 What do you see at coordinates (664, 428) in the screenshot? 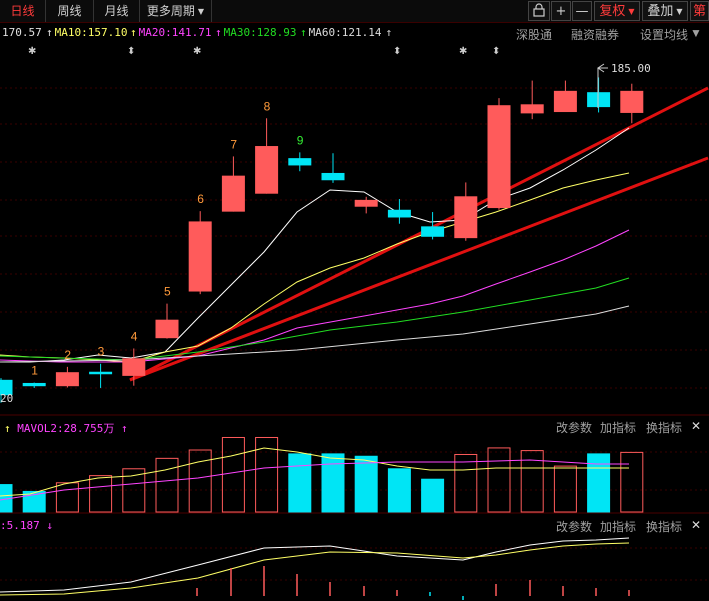
I see `volume-switch-indicator-button: 换指标` at bounding box center [664, 428].